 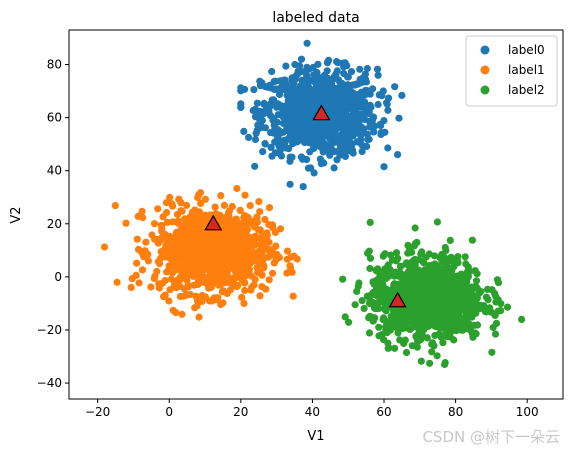 What do you see at coordinates (49, 383) in the screenshot?
I see `y-tick-label: −40` at bounding box center [49, 383].